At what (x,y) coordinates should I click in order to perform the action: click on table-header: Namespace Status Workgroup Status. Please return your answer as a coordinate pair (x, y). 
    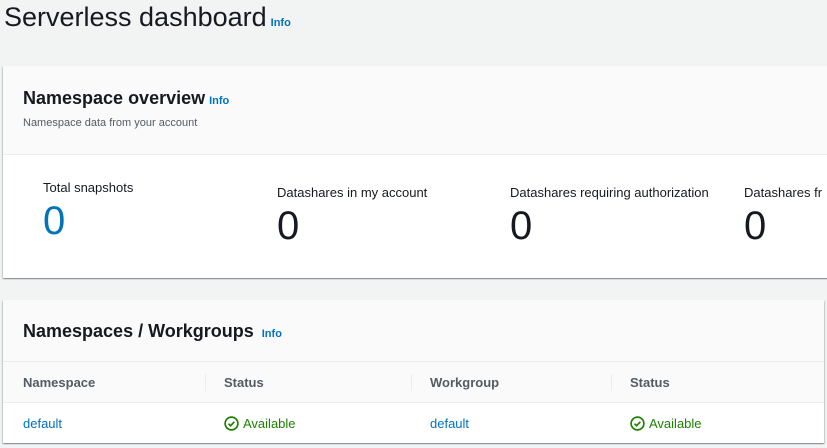
    Looking at the image, I should click on (413, 382).